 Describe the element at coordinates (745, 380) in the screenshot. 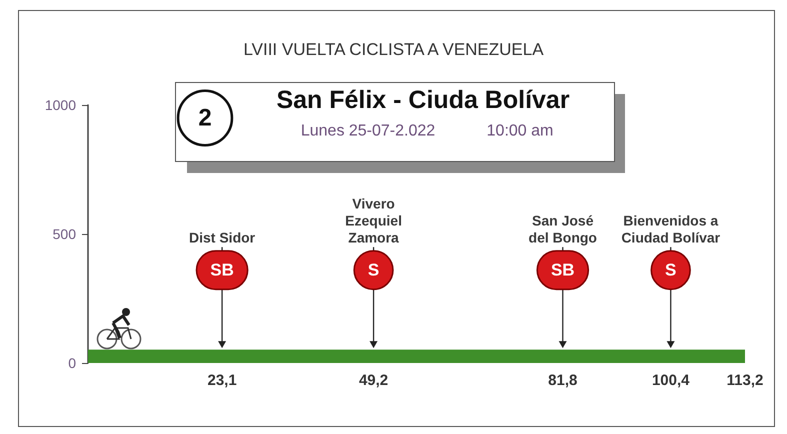

I see `x-tick-label: 113,2` at that location.